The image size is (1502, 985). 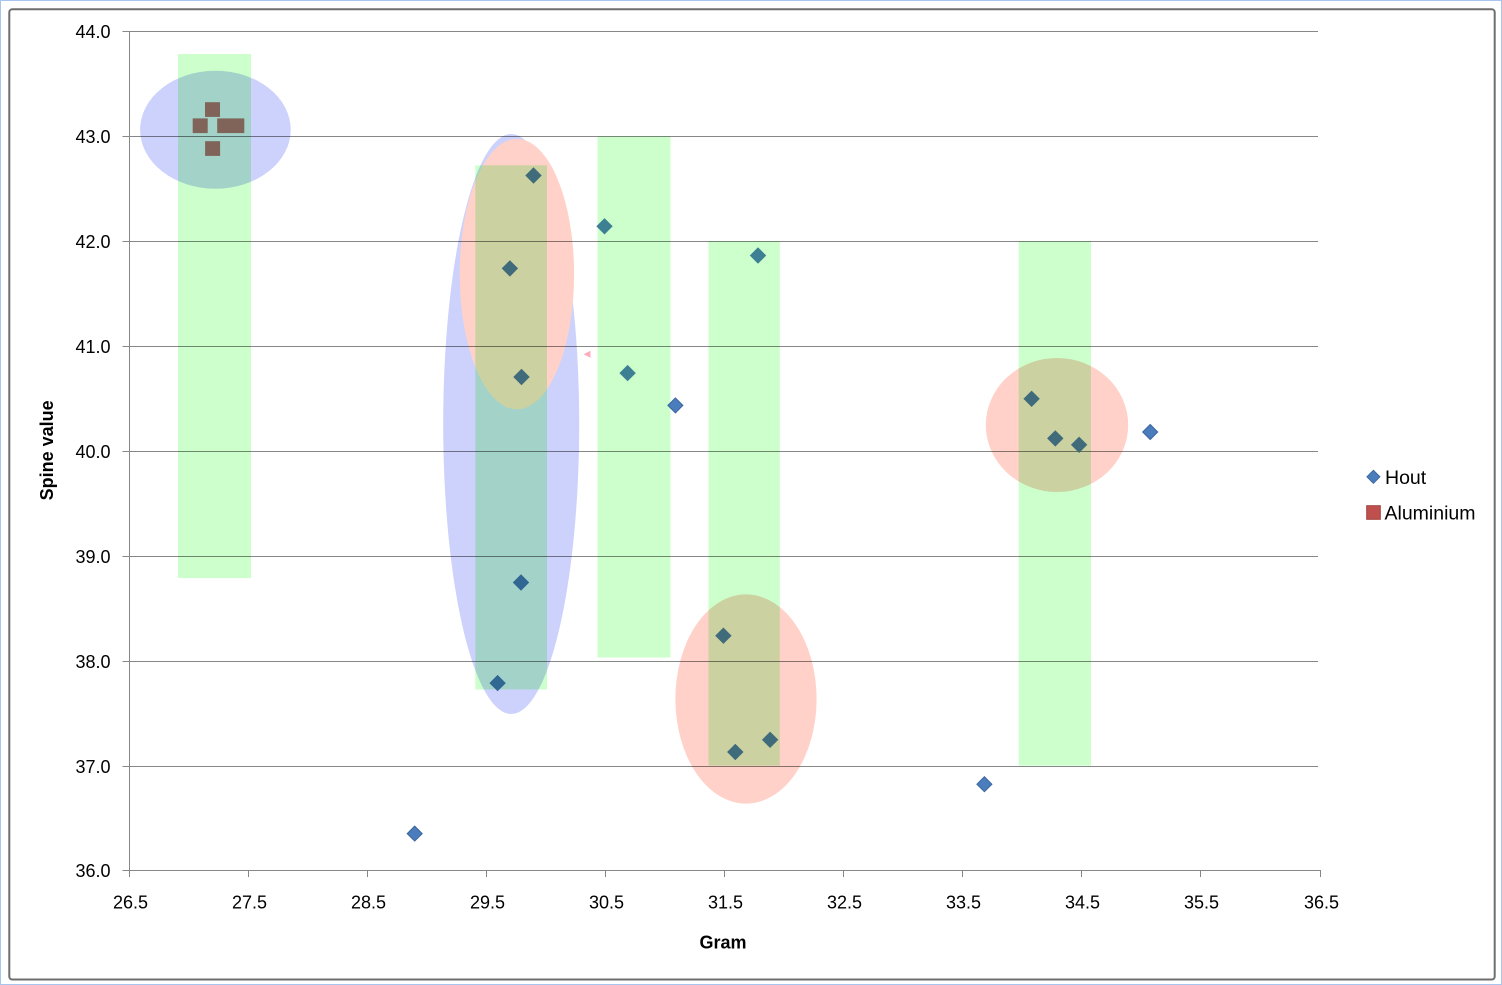 What do you see at coordinates (368, 902) in the screenshot?
I see `svg-text: 28.5` at bounding box center [368, 902].